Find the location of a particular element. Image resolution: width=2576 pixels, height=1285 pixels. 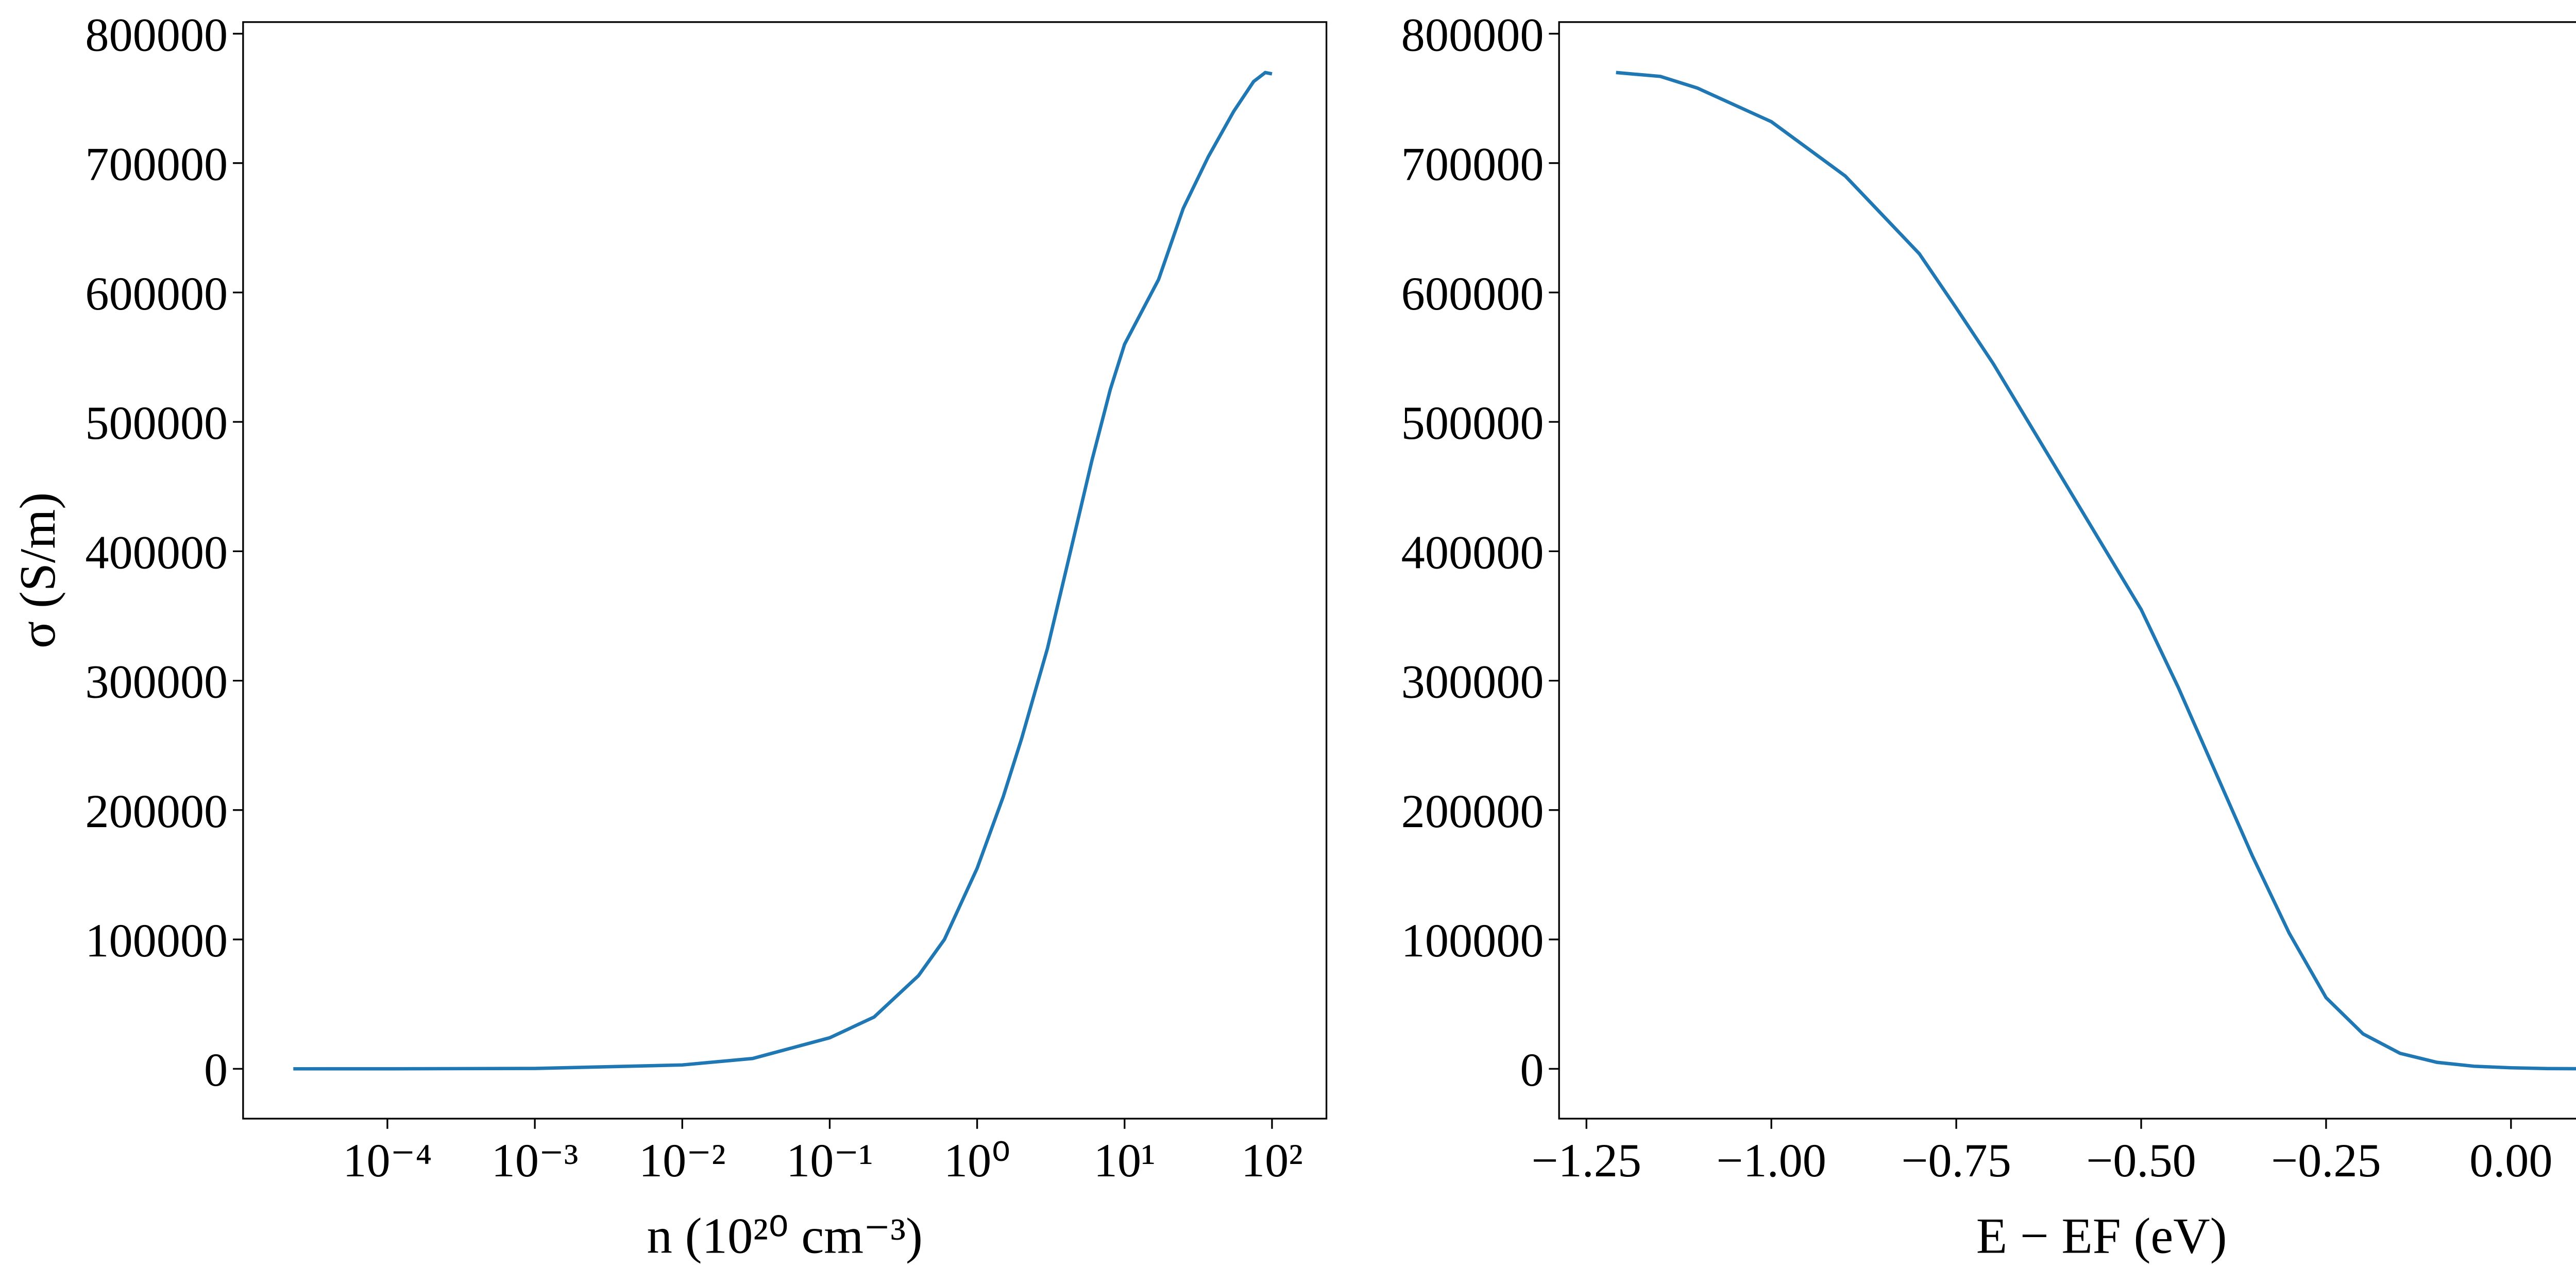

x-tick-label: −0.75 is located at coordinates (1956, 1160).